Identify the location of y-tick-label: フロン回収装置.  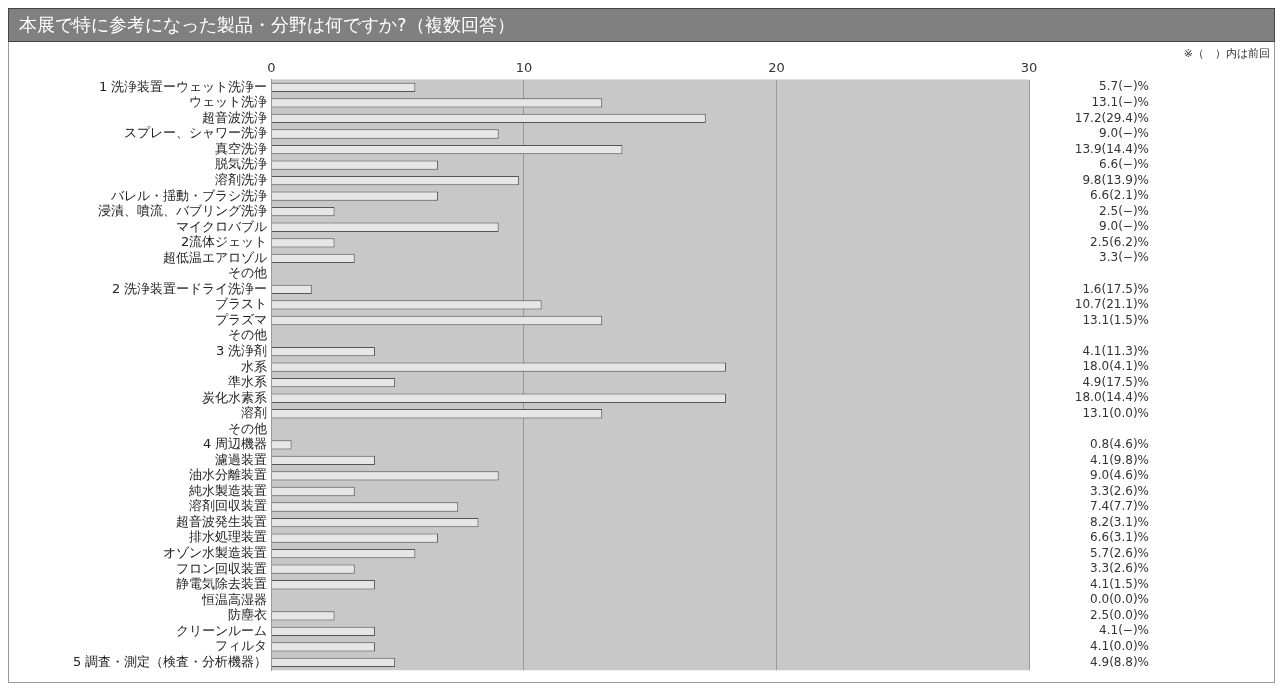
(222, 568).